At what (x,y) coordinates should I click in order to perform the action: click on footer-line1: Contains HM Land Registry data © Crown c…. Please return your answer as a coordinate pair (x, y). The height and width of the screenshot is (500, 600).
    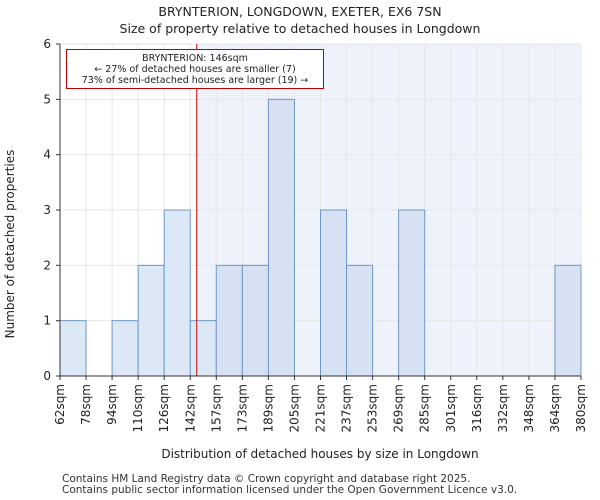
    Looking at the image, I should click on (266, 479).